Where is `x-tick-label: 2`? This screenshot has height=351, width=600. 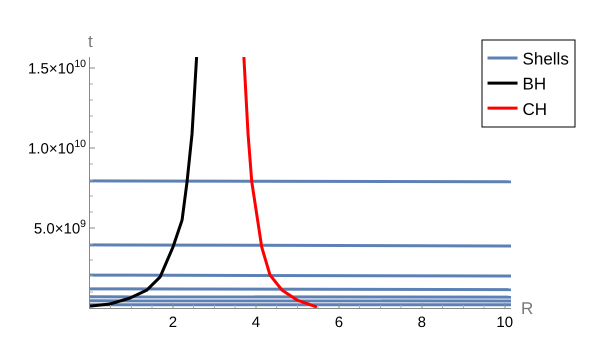 x-tick-label: 2 is located at coordinates (173, 322).